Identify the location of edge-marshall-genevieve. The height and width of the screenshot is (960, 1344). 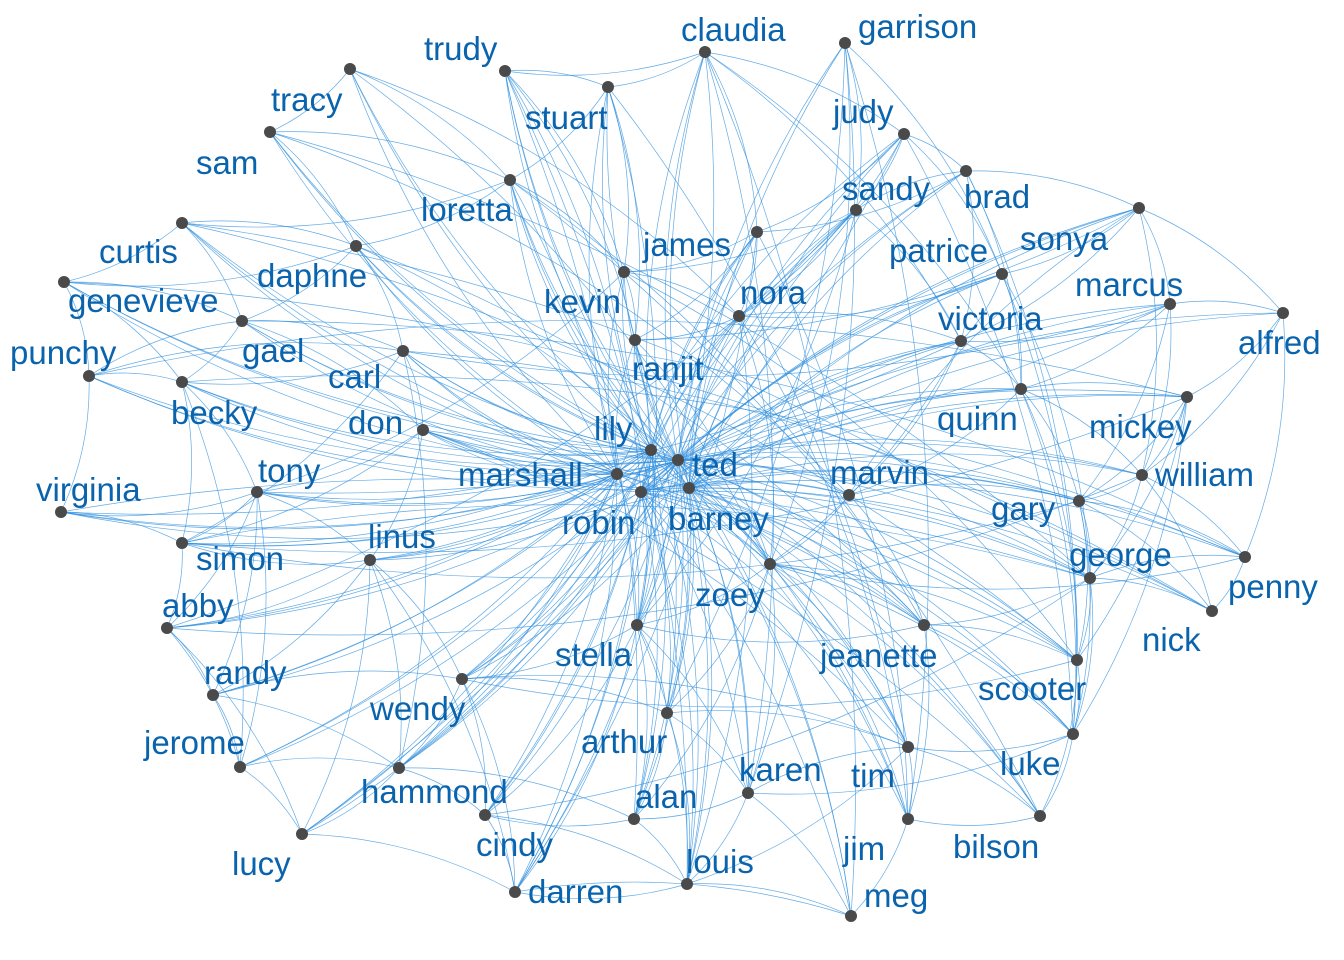
(340, 378).